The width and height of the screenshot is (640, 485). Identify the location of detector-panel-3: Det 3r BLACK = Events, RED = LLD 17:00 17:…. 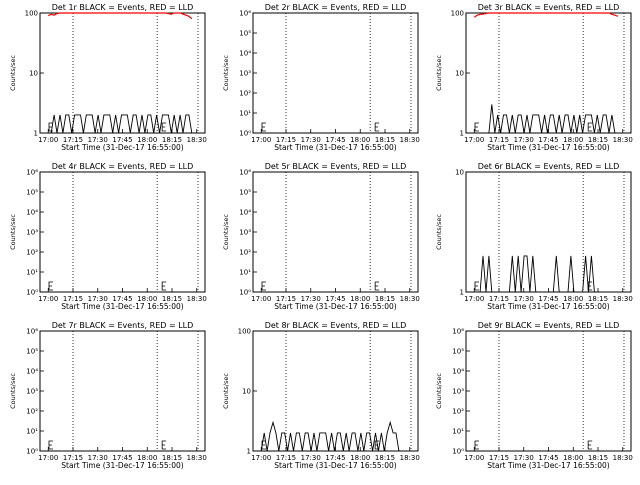
(534, 77).